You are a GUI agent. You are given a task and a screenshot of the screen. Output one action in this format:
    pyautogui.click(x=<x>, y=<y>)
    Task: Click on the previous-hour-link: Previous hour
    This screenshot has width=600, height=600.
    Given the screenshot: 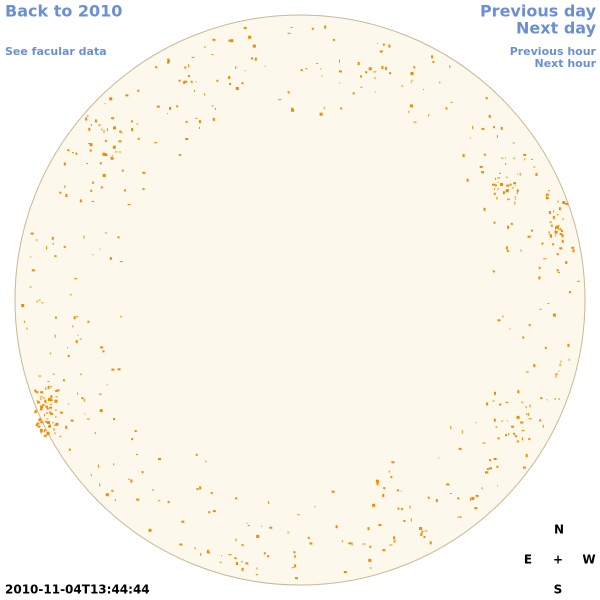 What is the action you would take?
    pyautogui.click(x=553, y=51)
    